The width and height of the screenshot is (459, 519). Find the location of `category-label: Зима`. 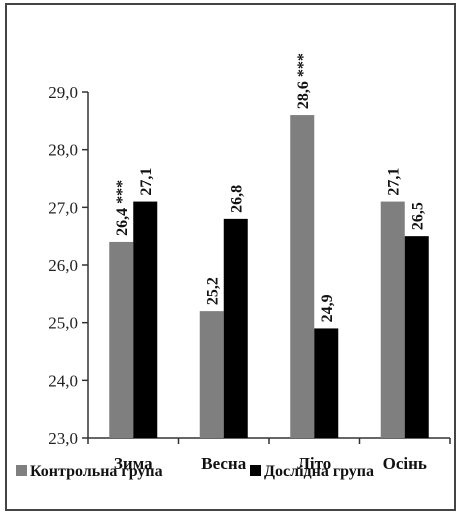

category-label: Зима is located at coordinates (133, 463).